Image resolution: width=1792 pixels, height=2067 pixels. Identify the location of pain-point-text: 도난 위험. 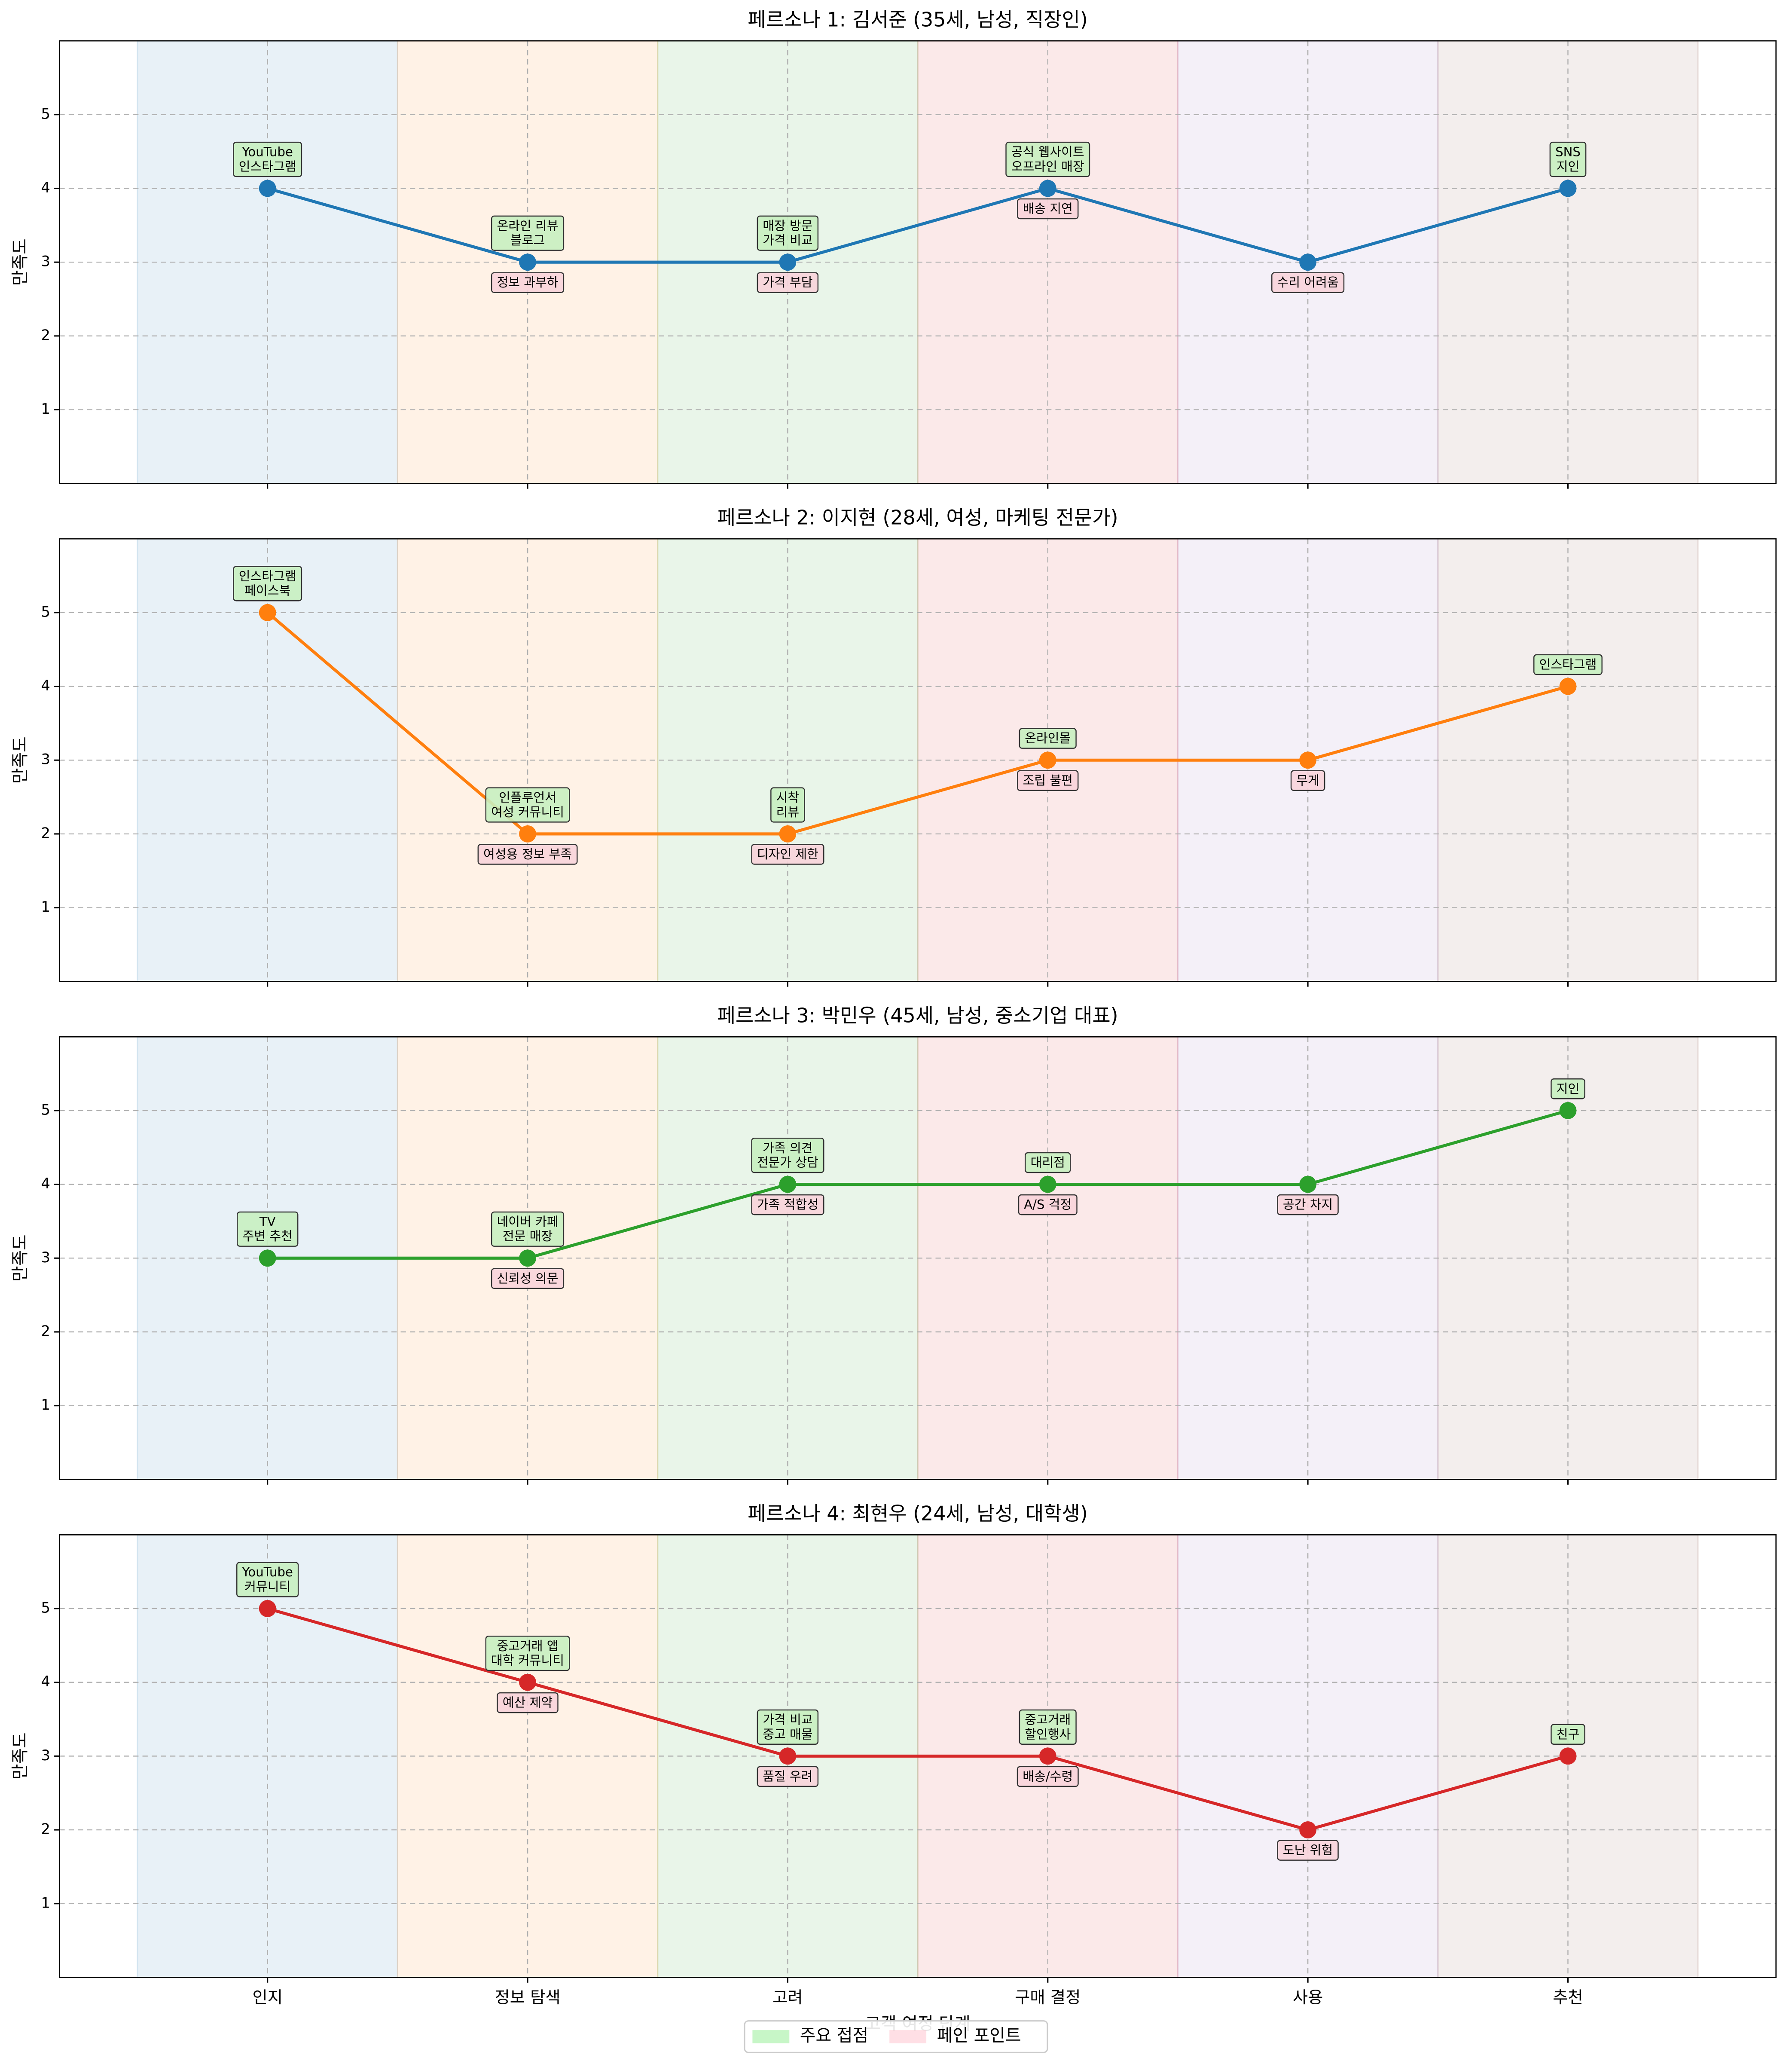
(1308, 1850).